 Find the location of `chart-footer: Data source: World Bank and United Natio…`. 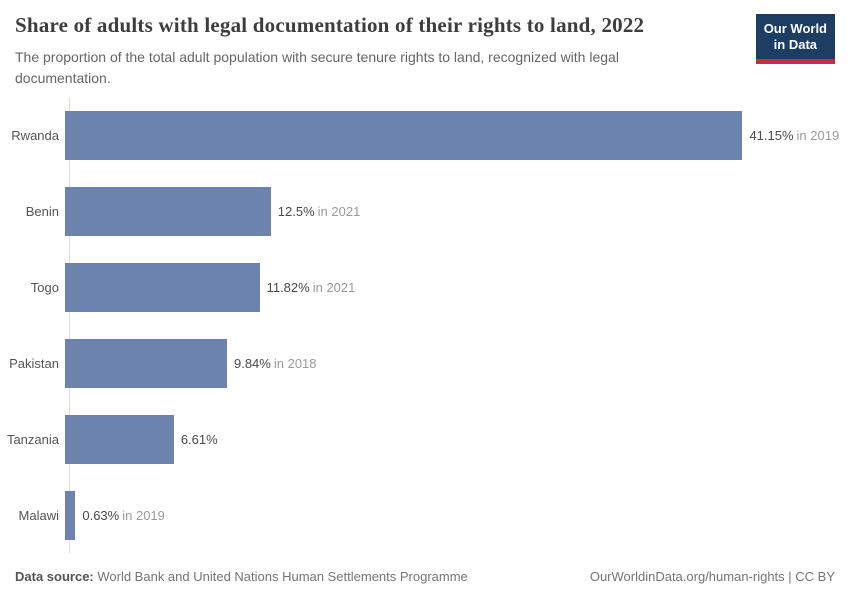

chart-footer: Data source: World Bank and United Natio… is located at coordinates (425, 576).